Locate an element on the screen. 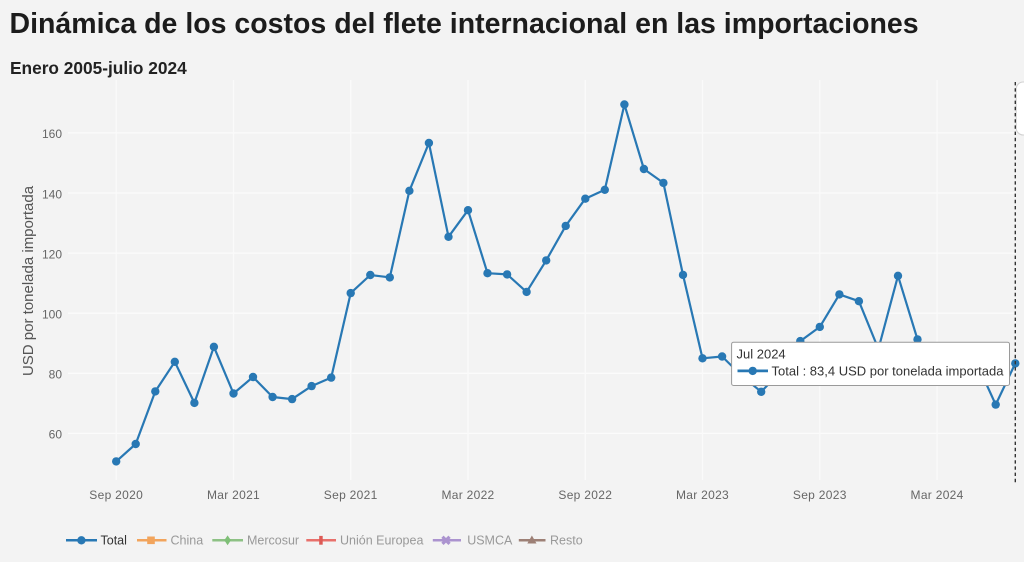 The image size is (1024, 562). svg-text: Unión Europea is located at coordinates (381, 541).